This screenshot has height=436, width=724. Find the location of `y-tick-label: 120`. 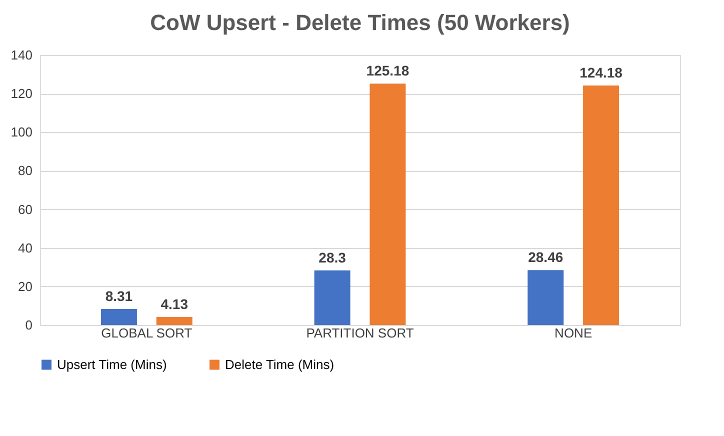

y-tick-label: 120 is located at coordinates (21, 94).